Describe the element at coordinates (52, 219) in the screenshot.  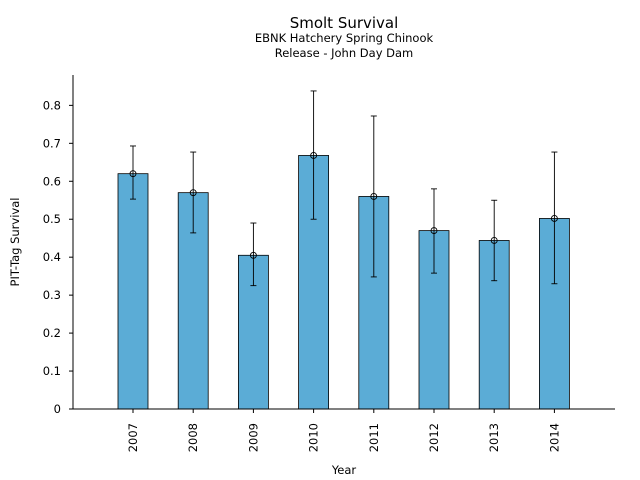
I see `y-tick-label: 0.5` at that location.